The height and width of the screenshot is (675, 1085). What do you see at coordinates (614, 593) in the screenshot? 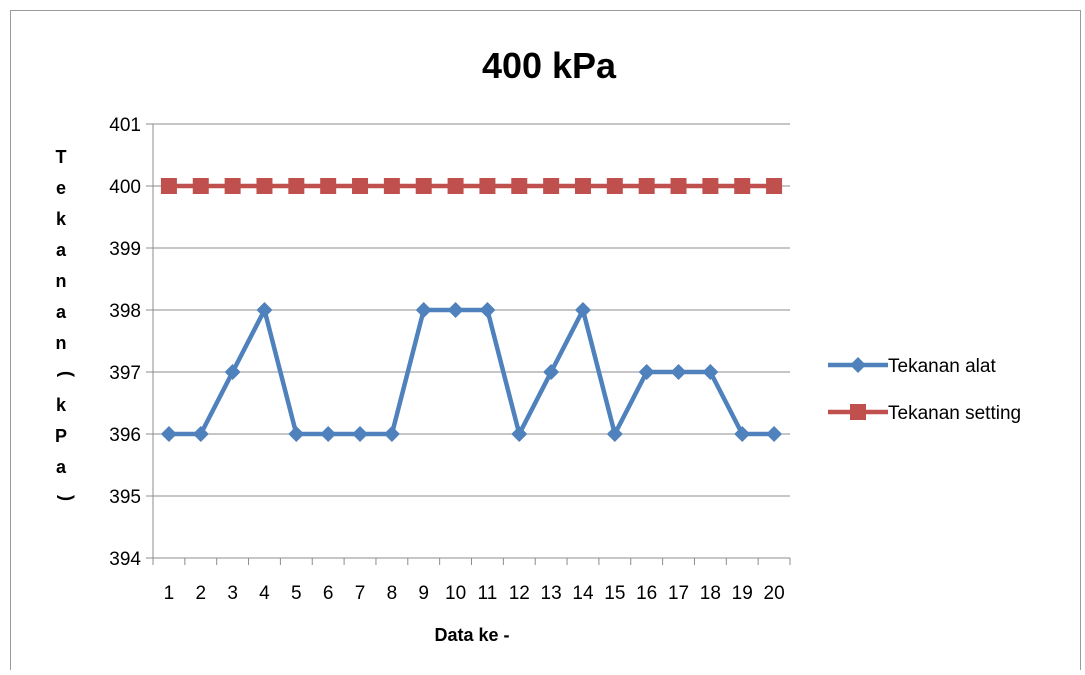
I see `x-tick-label: 15` at bounding box center [614, 593].